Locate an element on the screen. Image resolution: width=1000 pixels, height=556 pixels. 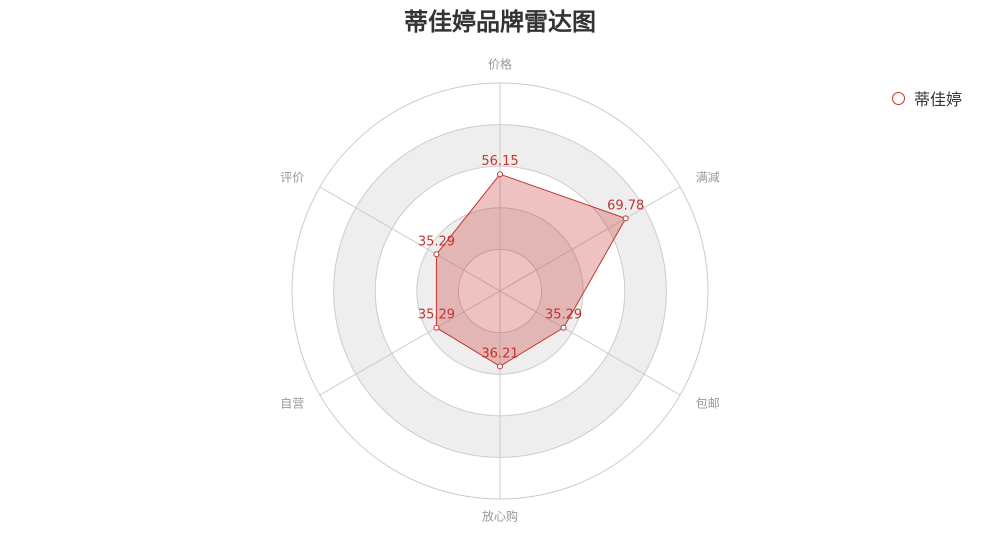
radar-axis-label-0: 价格 is located at coordinates (500, 64).